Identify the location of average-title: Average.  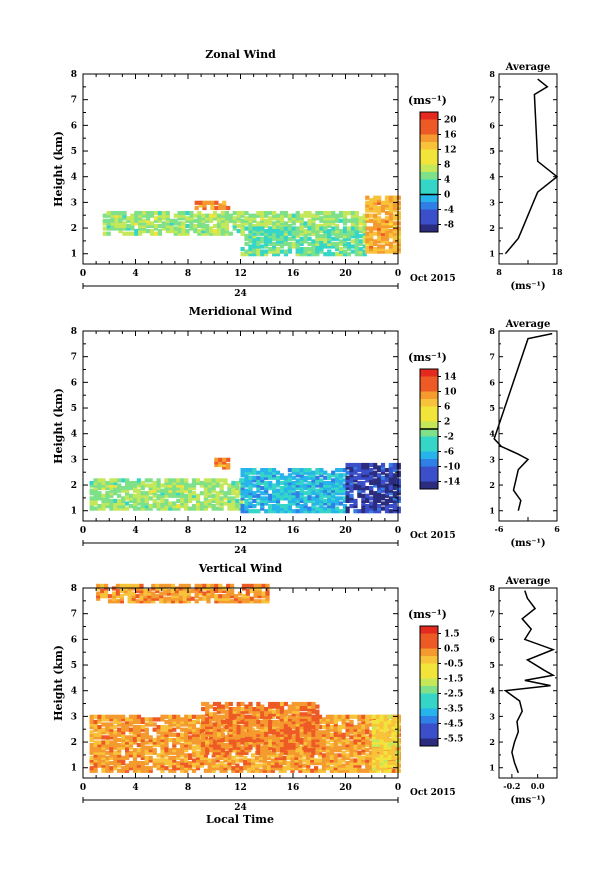
(528, 581).